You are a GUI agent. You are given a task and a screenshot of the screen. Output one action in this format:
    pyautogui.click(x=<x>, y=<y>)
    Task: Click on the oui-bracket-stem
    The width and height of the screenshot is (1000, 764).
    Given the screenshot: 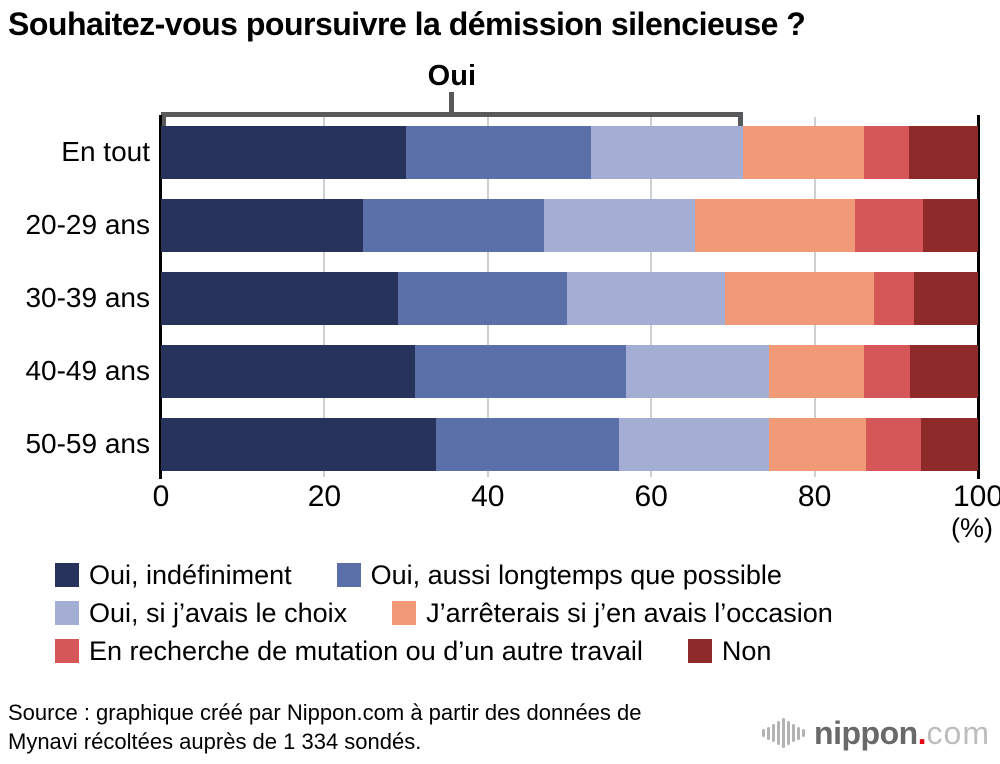 What is the action you would take?
    pyautogui.click(x=452, y=102)
    